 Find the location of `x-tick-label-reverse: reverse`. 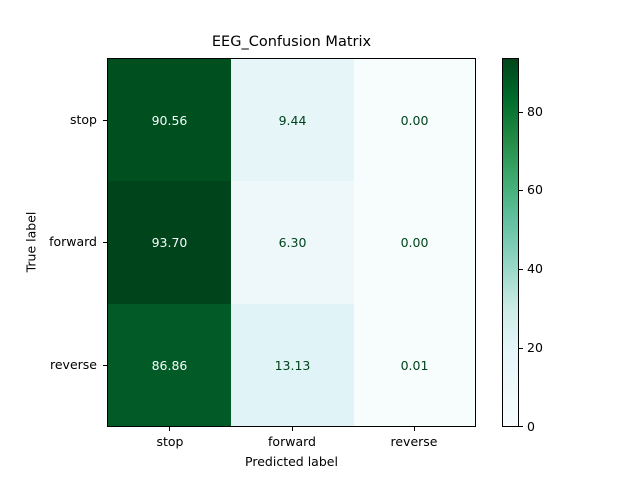

x-tick-label-reverse: reverse is located at coordinates (414, 441).